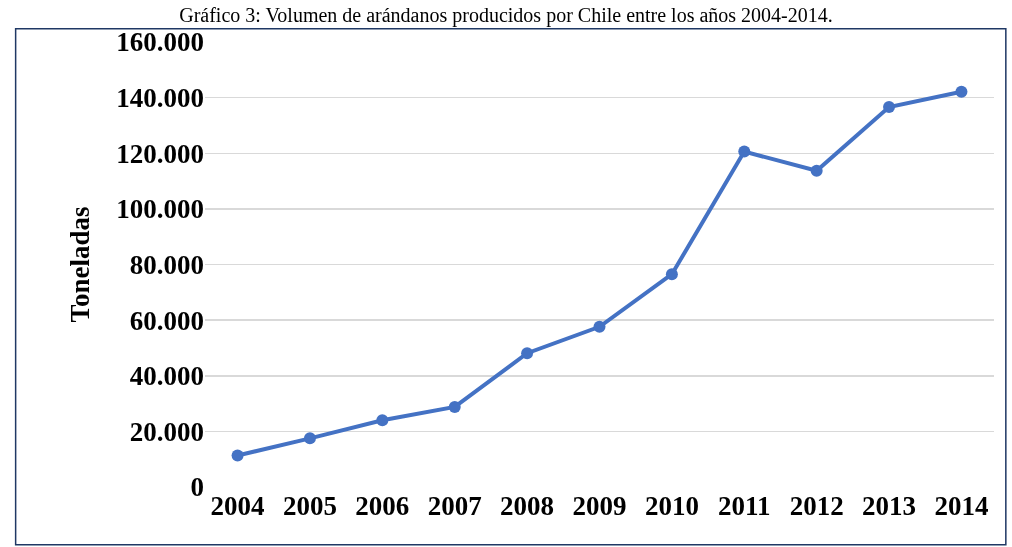  I want to click on y-tick-label: 0, so click(197, 487).